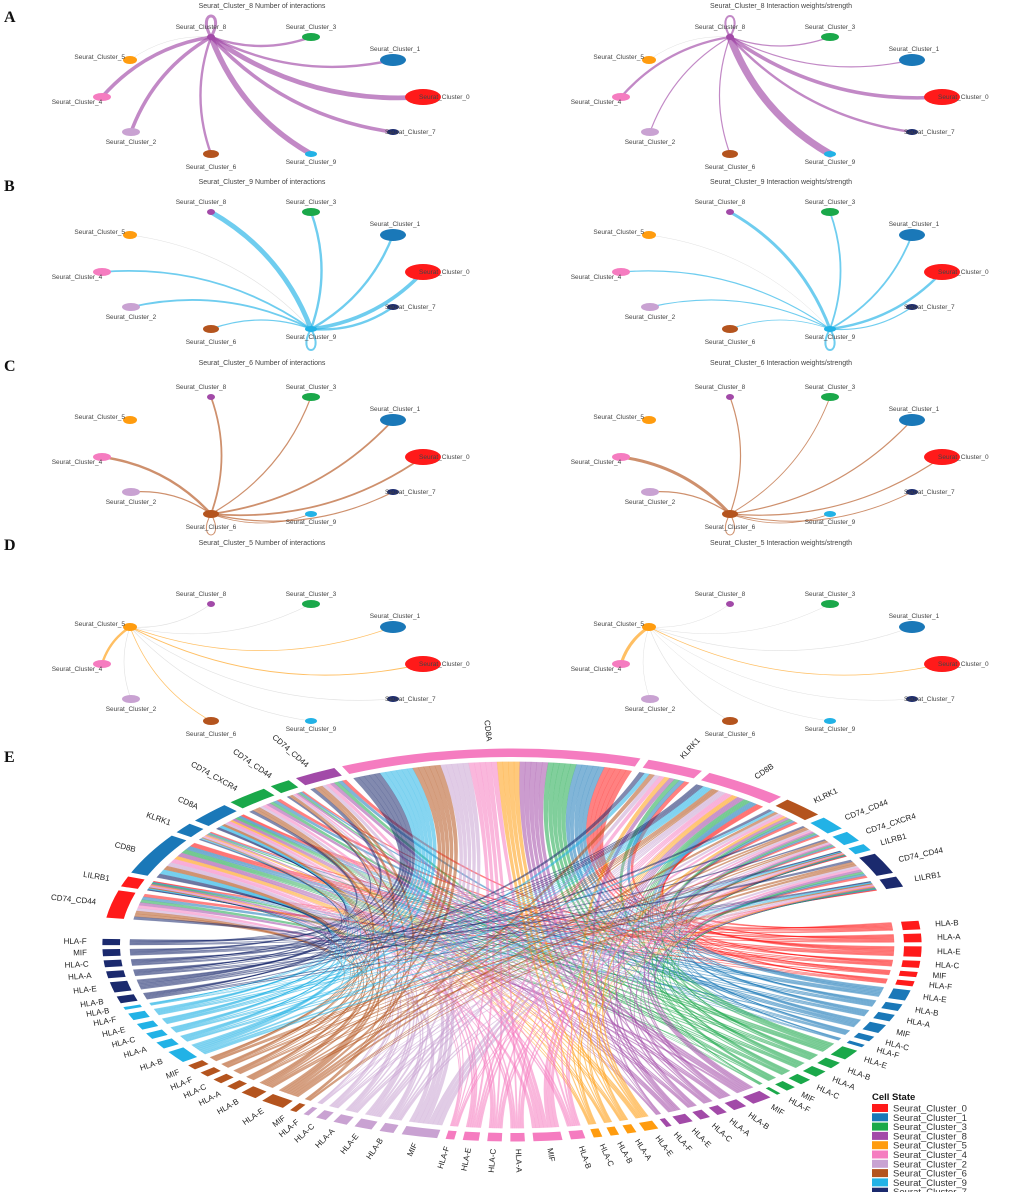  What do you see at coordinates (262, 182) in the screenshot?
I see `plot-title: Seurat_Cluster_9 Number of interactions` at bounding box center [262, 182].